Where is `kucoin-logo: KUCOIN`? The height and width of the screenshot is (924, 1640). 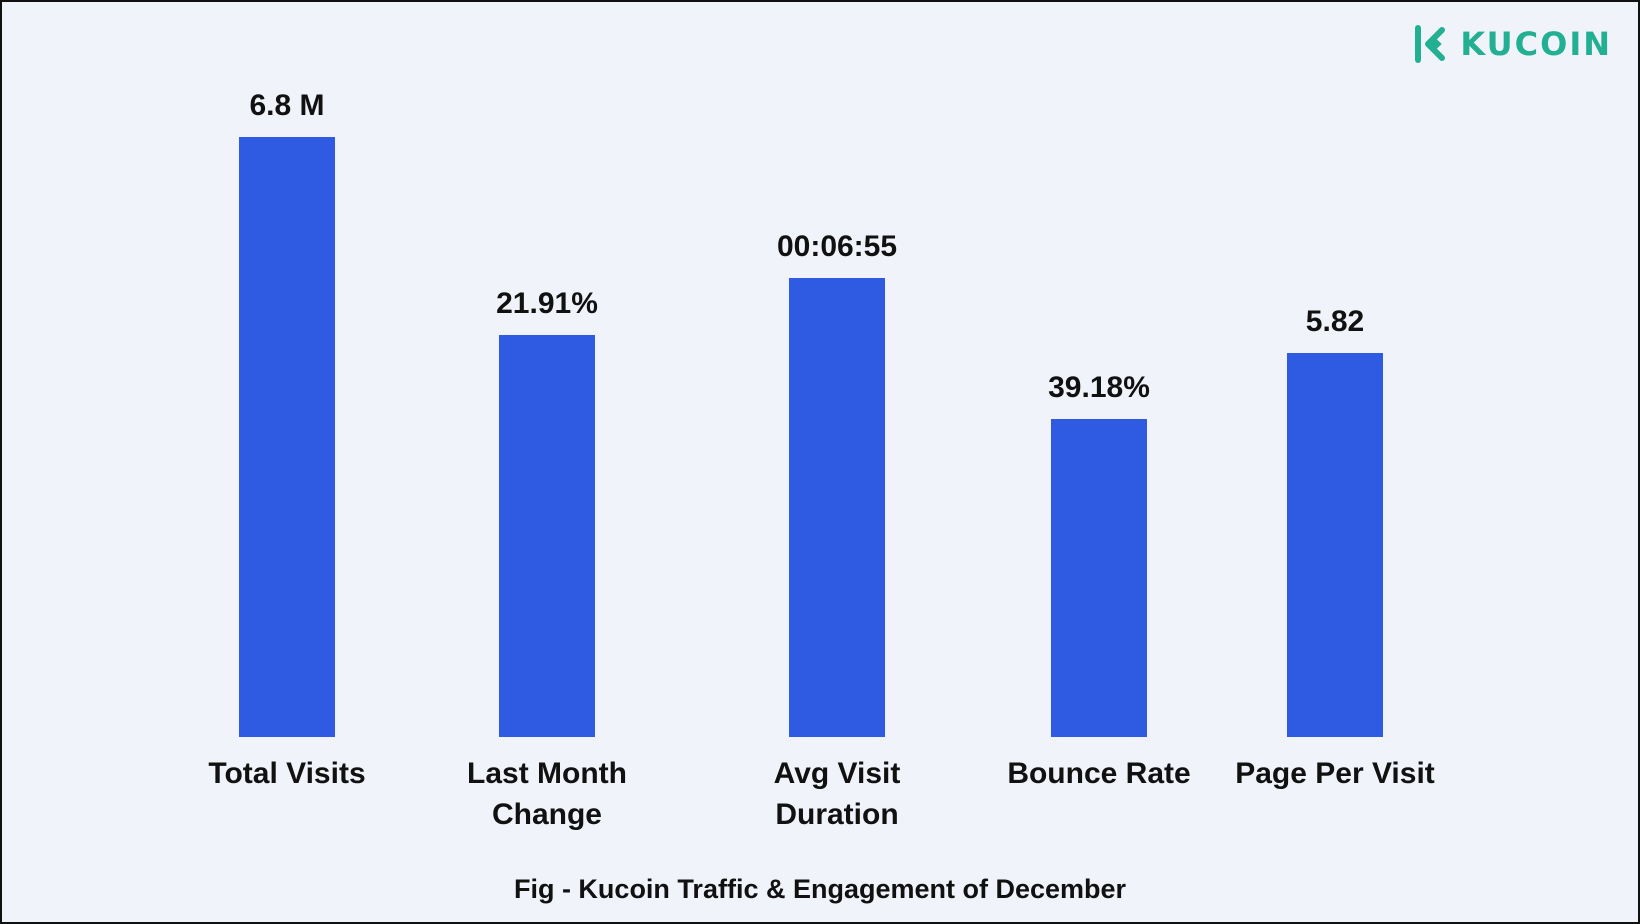
kucoin-logo: KUCOIN is located at coordinates (1512, 44).